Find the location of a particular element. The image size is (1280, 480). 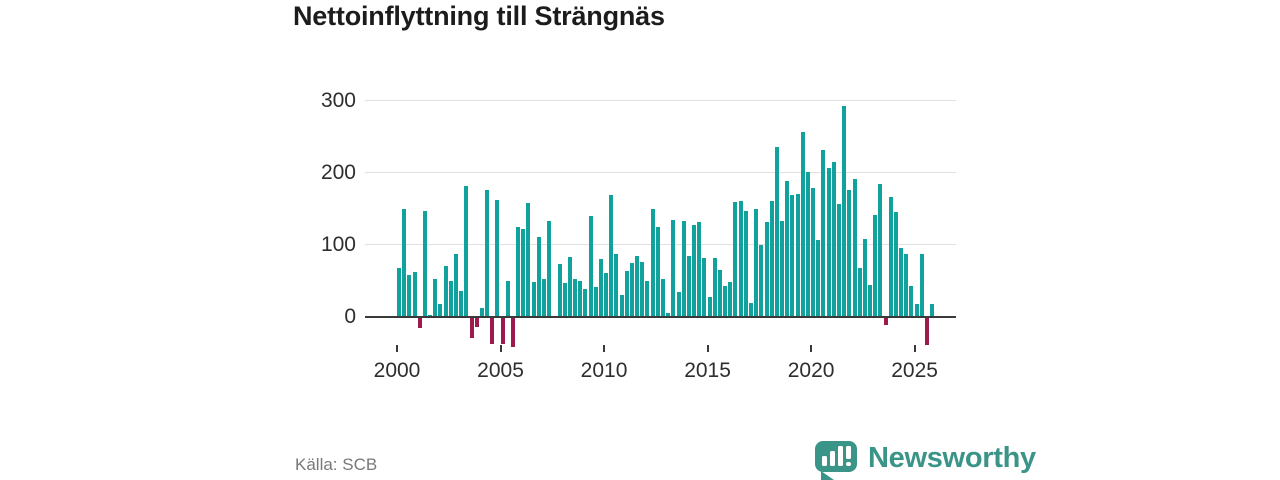

bar-2001-q3 is located at coordinates (430, 315).